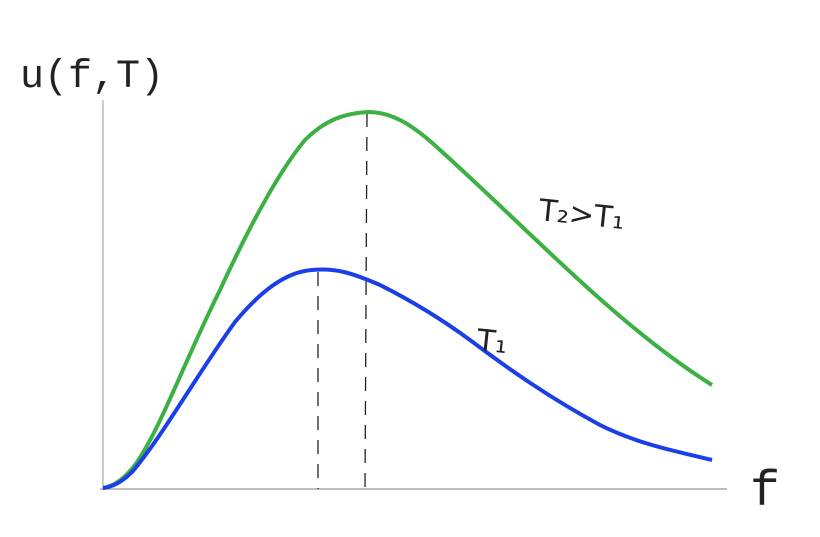  Describe the element at coordinates (491, 342) in the screenshot. I see `curve-label-t1: T₁` at that location.